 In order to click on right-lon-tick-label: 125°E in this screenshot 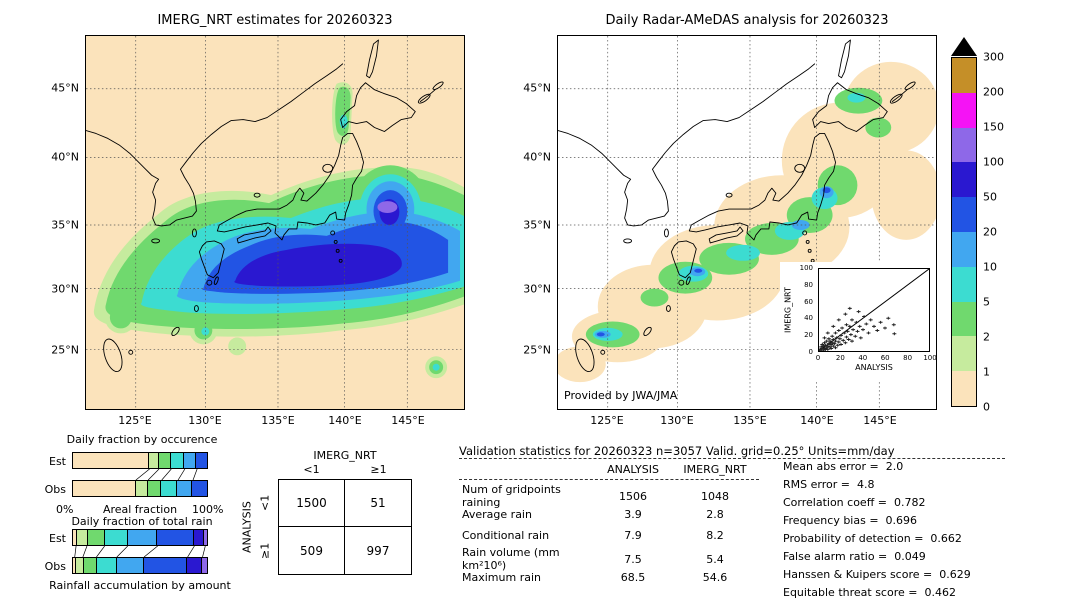, I will do `click(607, 420)`.